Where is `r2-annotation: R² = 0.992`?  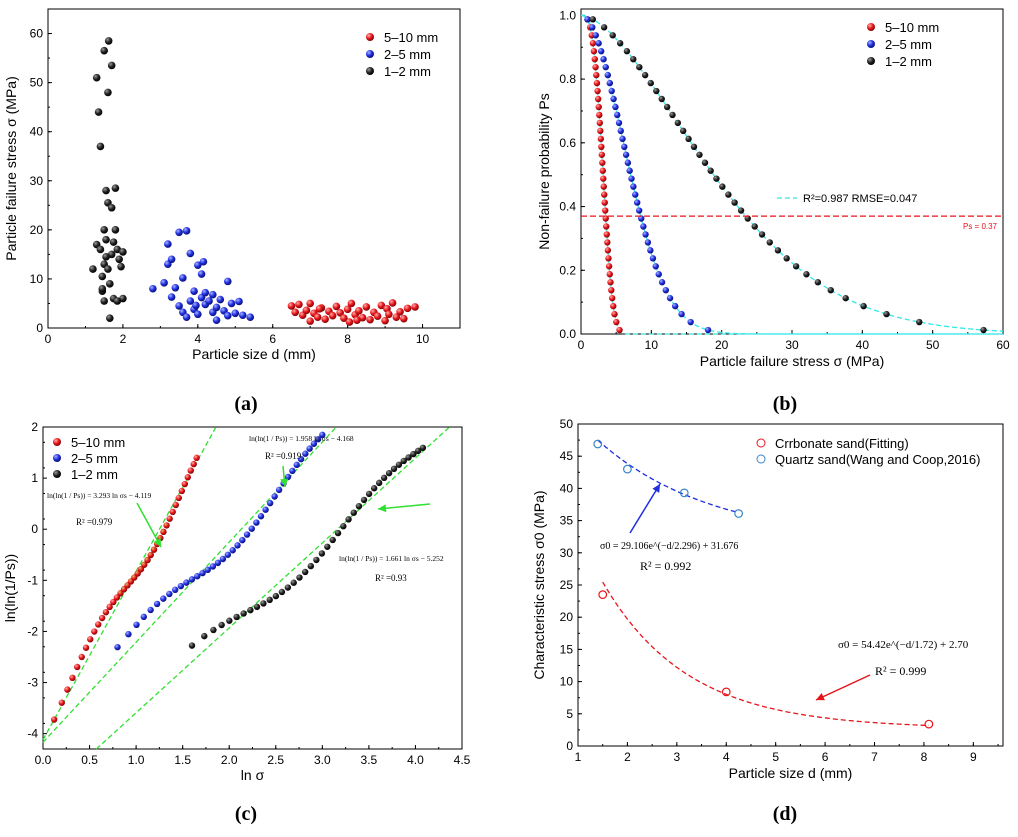
r2-annotation: R² = 0.992 is located at coordinates (665, 566).